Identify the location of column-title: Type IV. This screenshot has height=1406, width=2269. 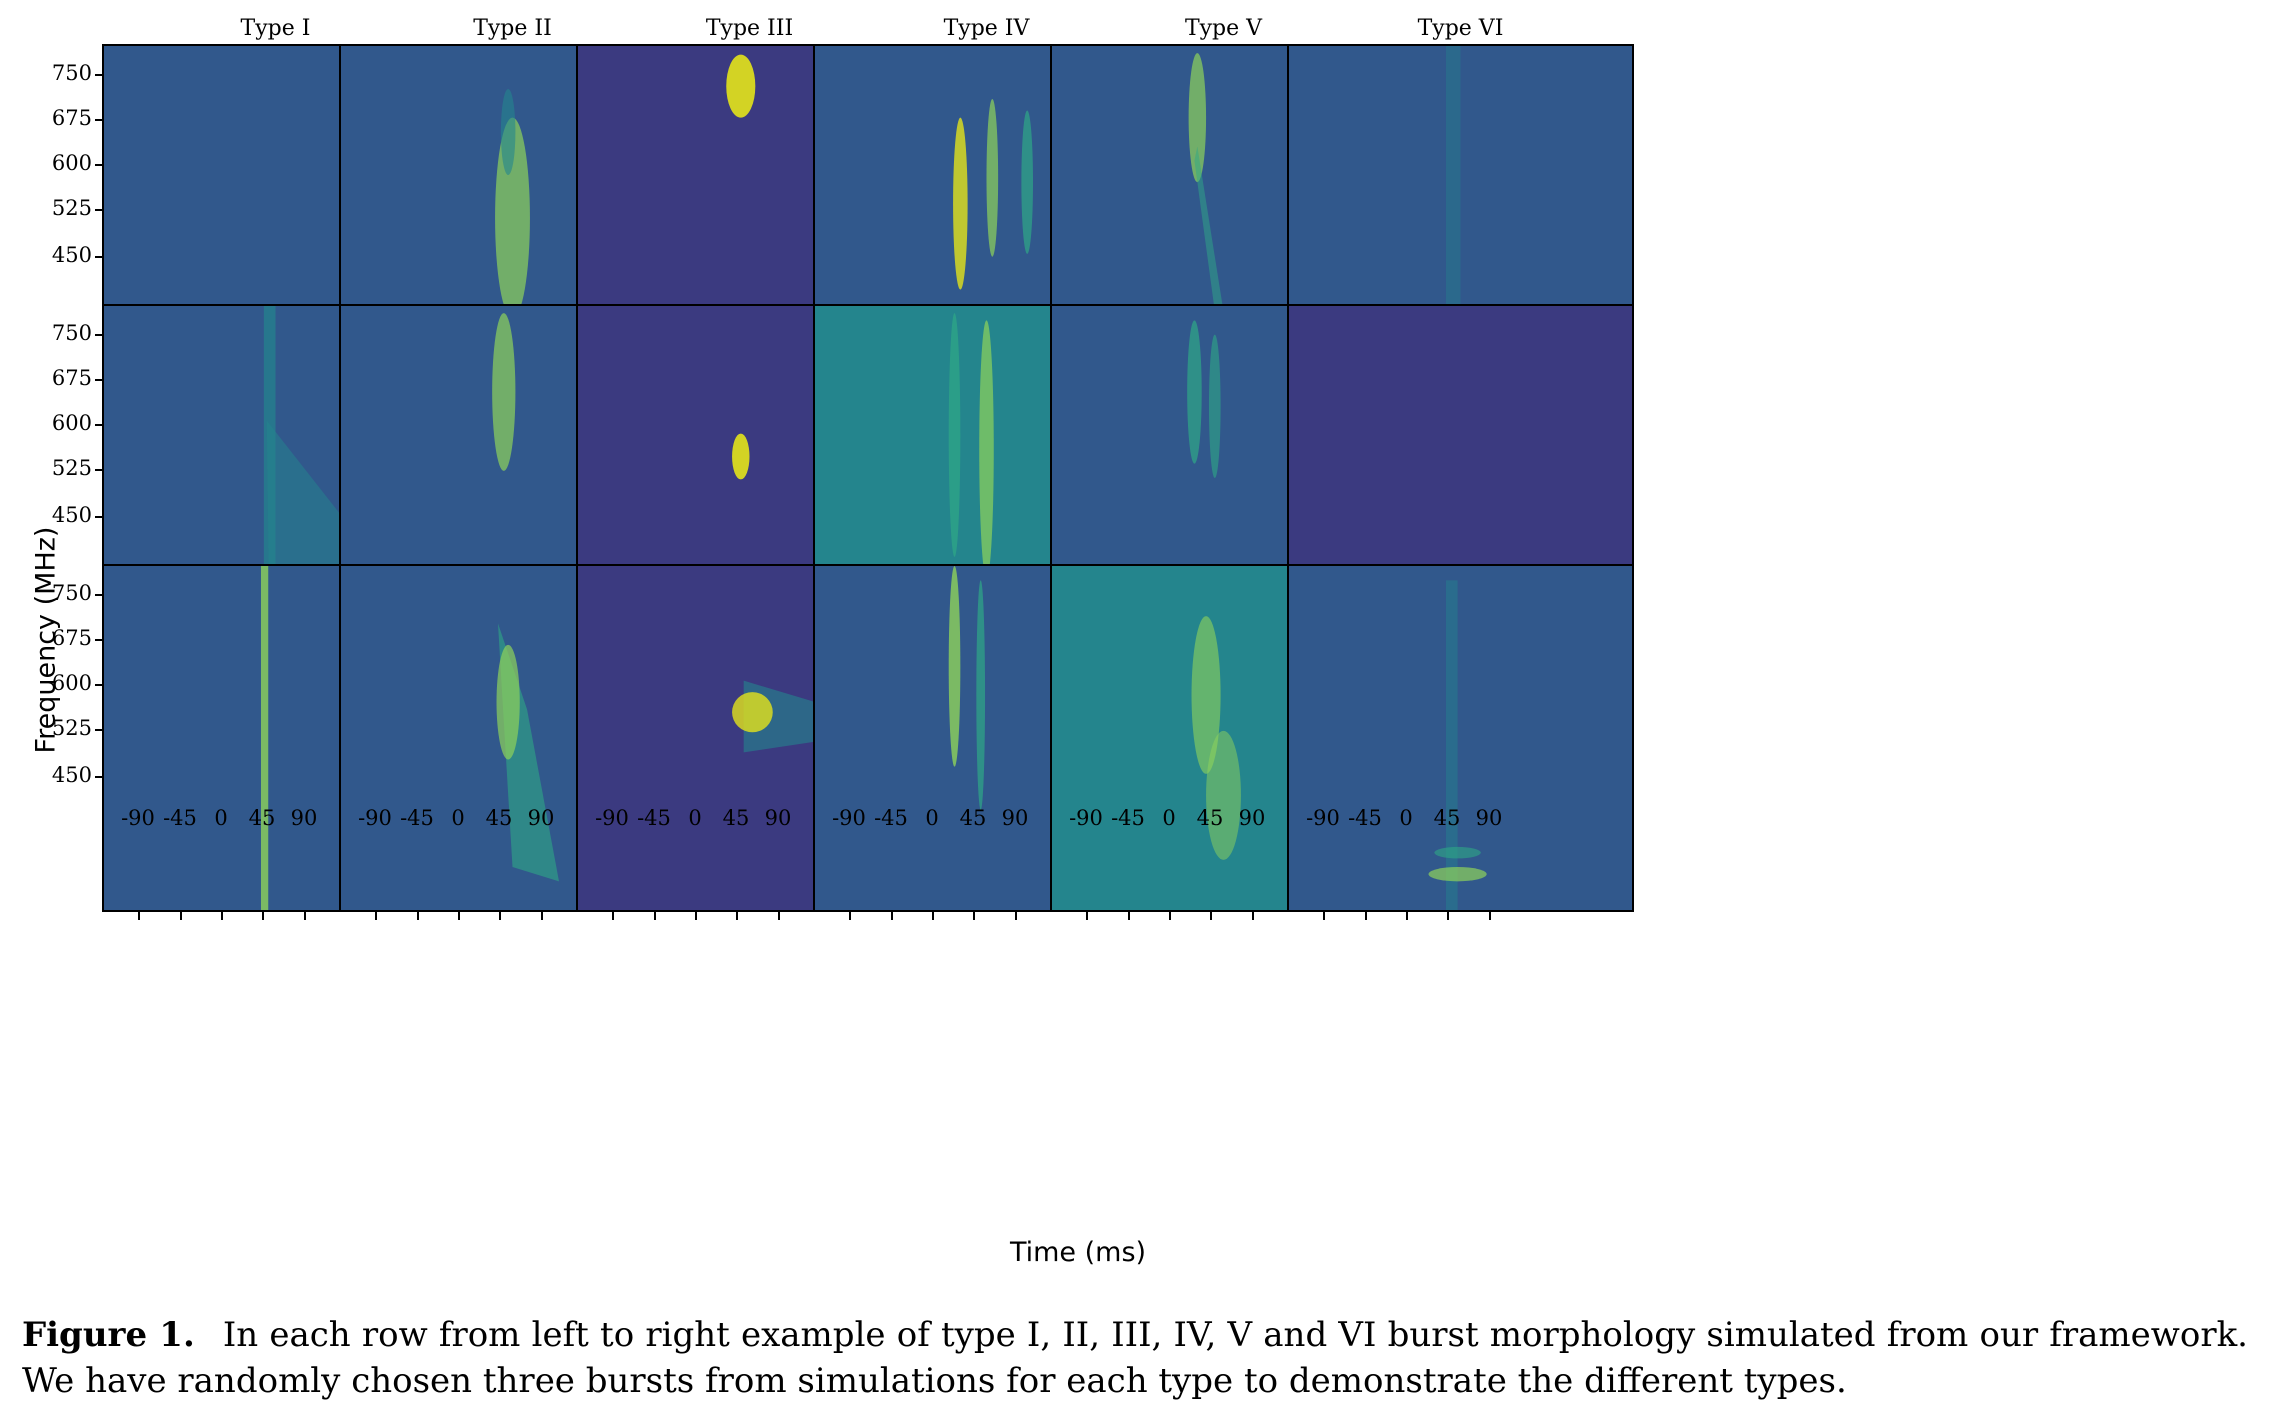
(986, 28).